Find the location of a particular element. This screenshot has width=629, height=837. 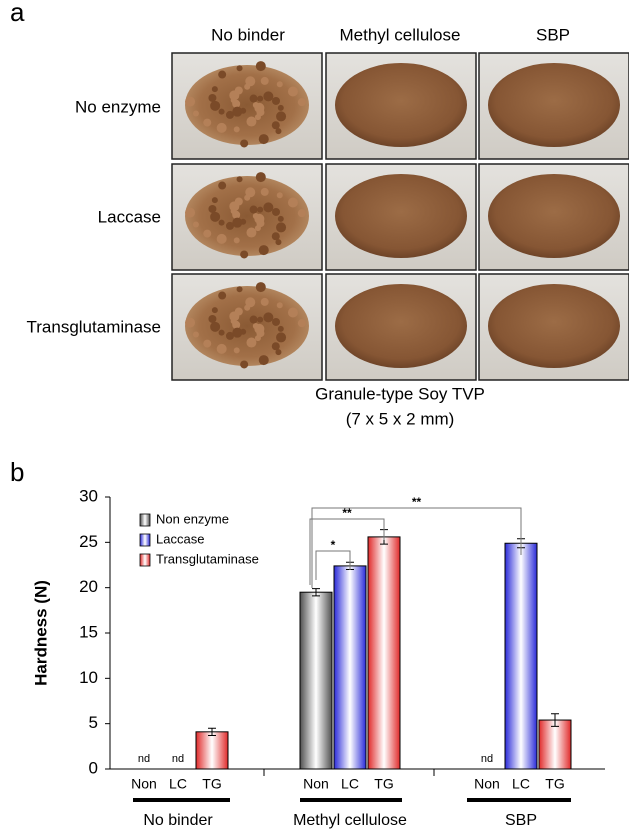

column-label: SBP is located at coordinates (553, 34).